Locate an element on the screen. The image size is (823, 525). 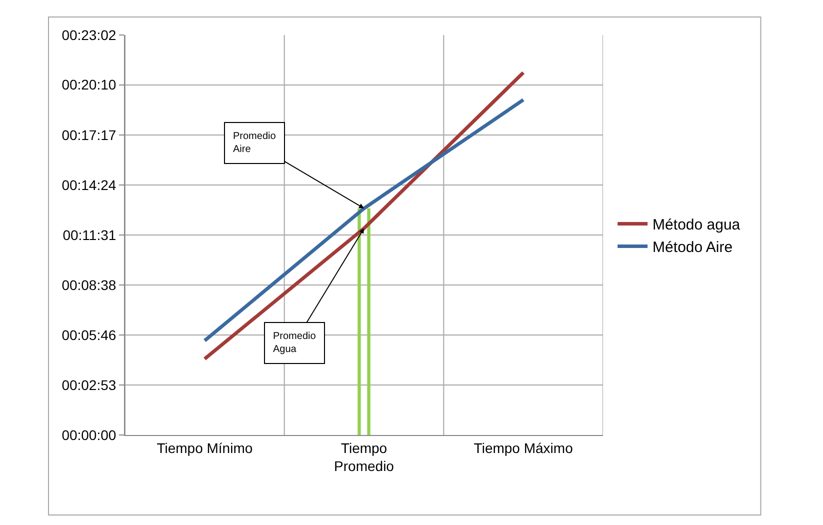
x-tick-label: Tiempo Máximo is located at coordinates (524, 448).